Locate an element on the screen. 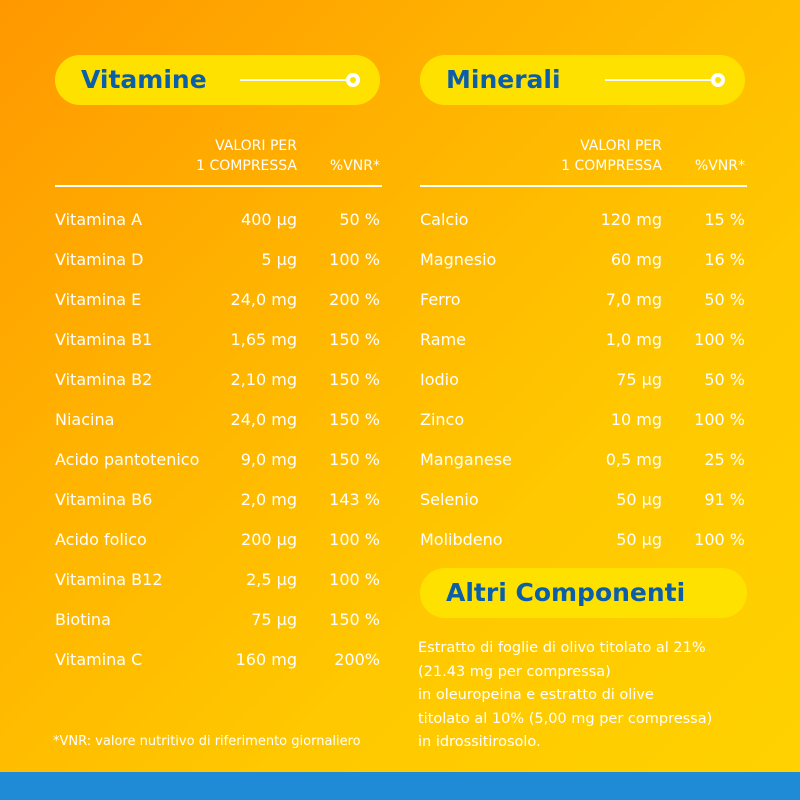 The width and height of the screenshot is (800, 800). row-name: Vitamina E is located at coordinates (98, 299).